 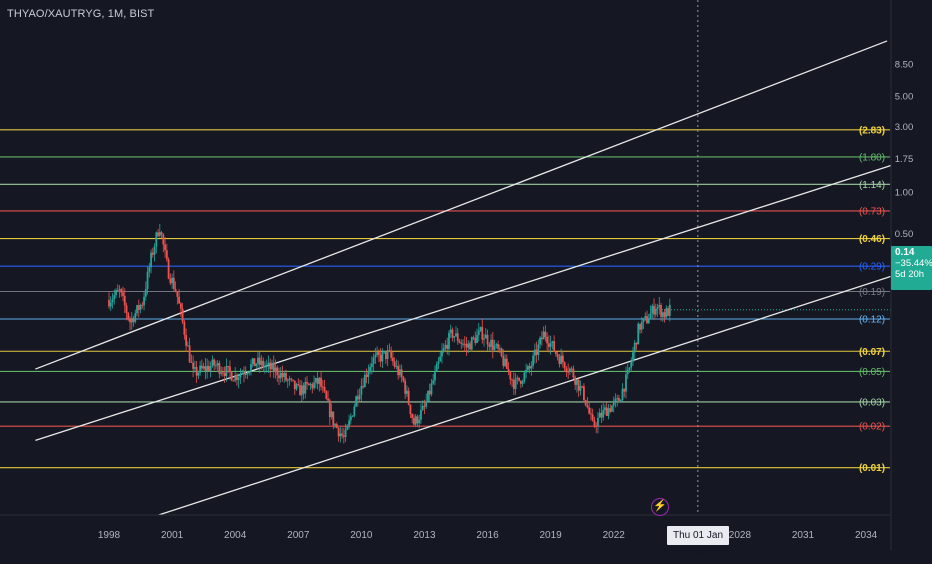 What do you see at coordinates (872, 292) in the screenshot?
I see `level-label: (0.19)` at bounding box center [872, 292].